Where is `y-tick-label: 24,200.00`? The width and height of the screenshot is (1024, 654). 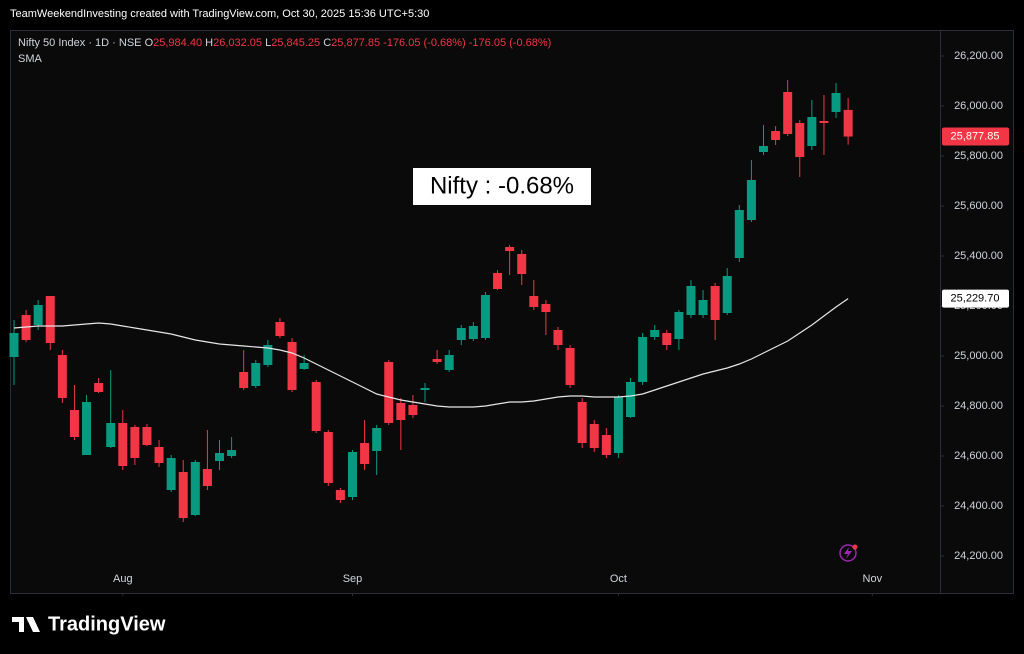
y-tick-label: 24,200.00 is located at coordinates (978, 556).